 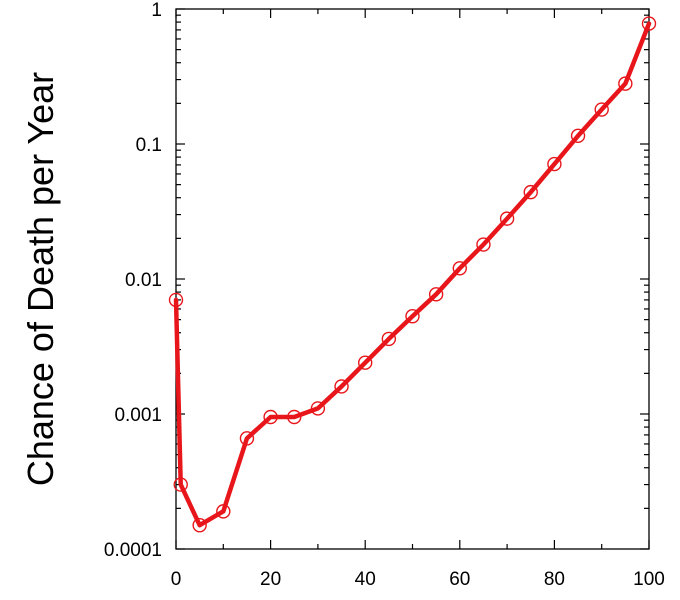 What do you see at coordinates (270, 579) in the screenshot?
I see `x-tick-label: 20` at bounding box center [270, 579].